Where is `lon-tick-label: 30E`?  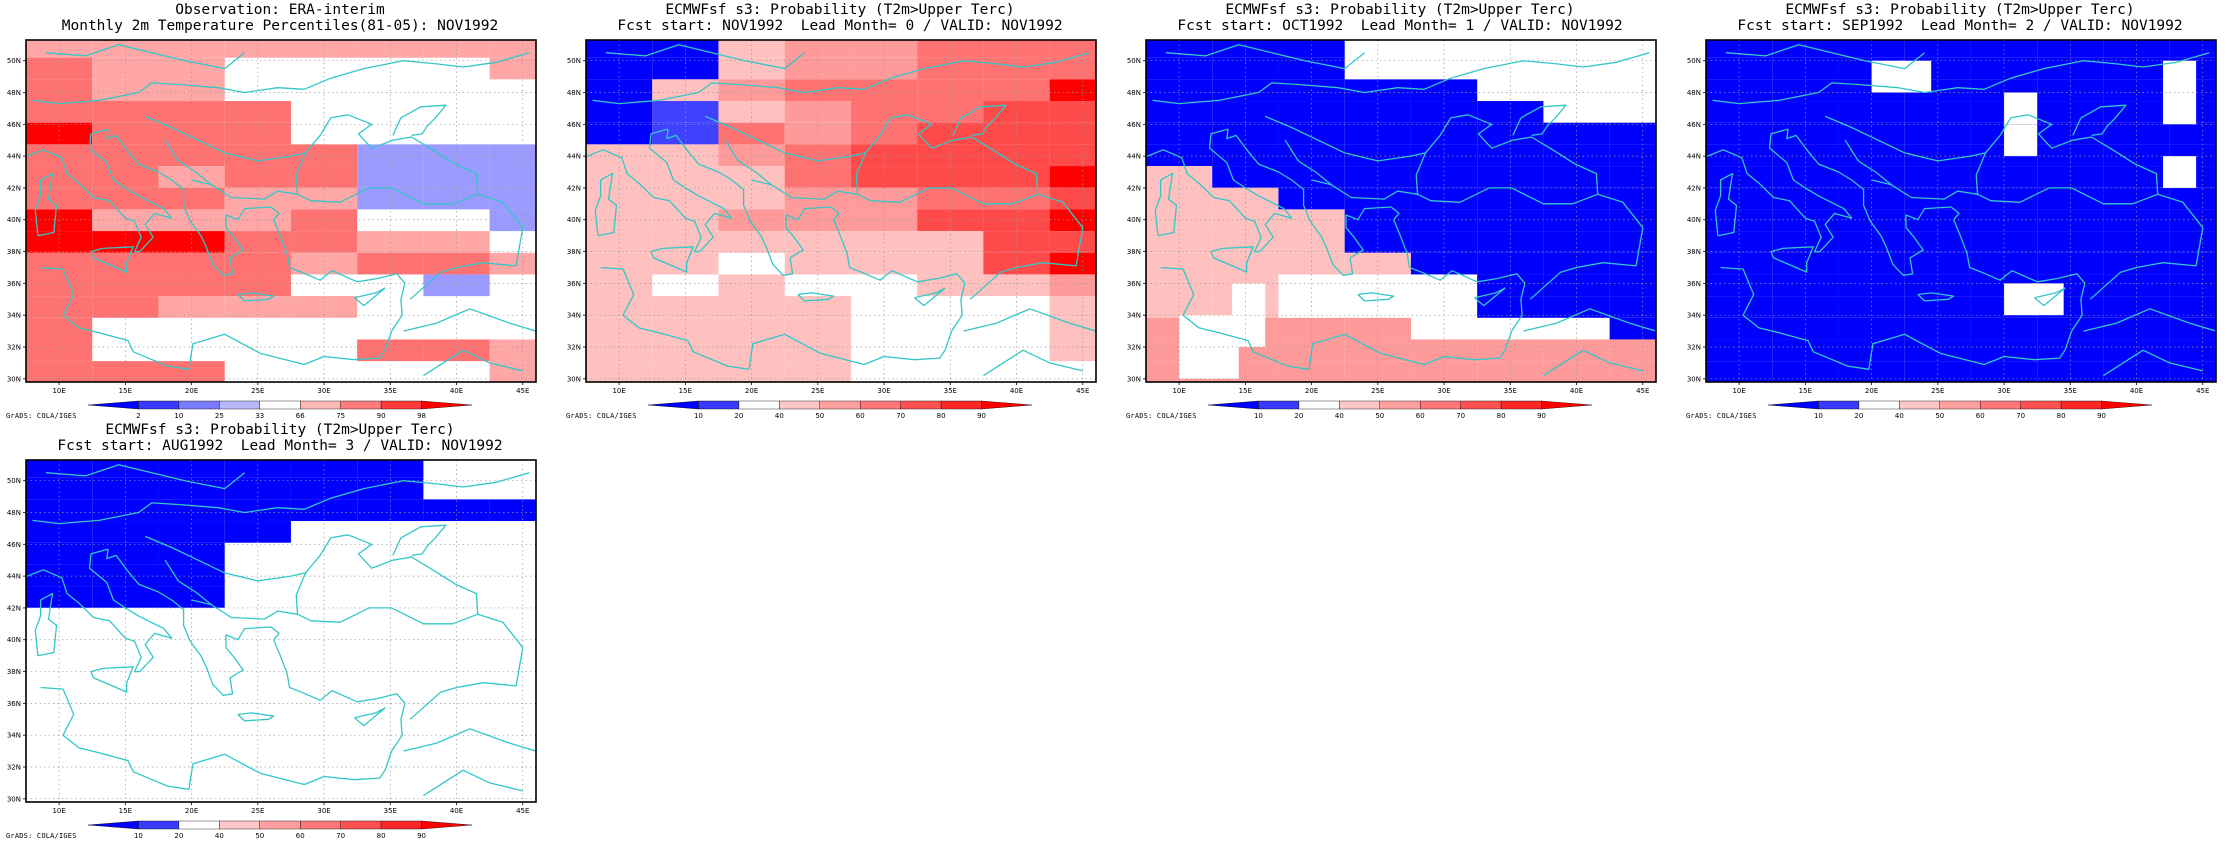 lon-tick-label: 30E is located at coordinates (323, 811).